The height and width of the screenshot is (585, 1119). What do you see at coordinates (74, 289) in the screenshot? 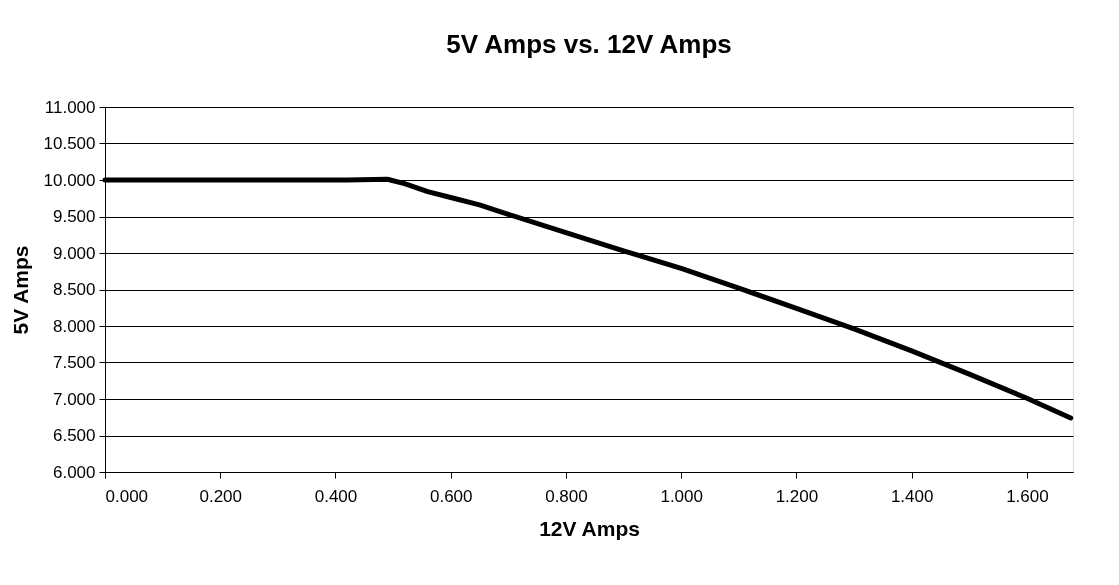
I see `y-tick-label: 8.500` at bounding box center [74, 289].